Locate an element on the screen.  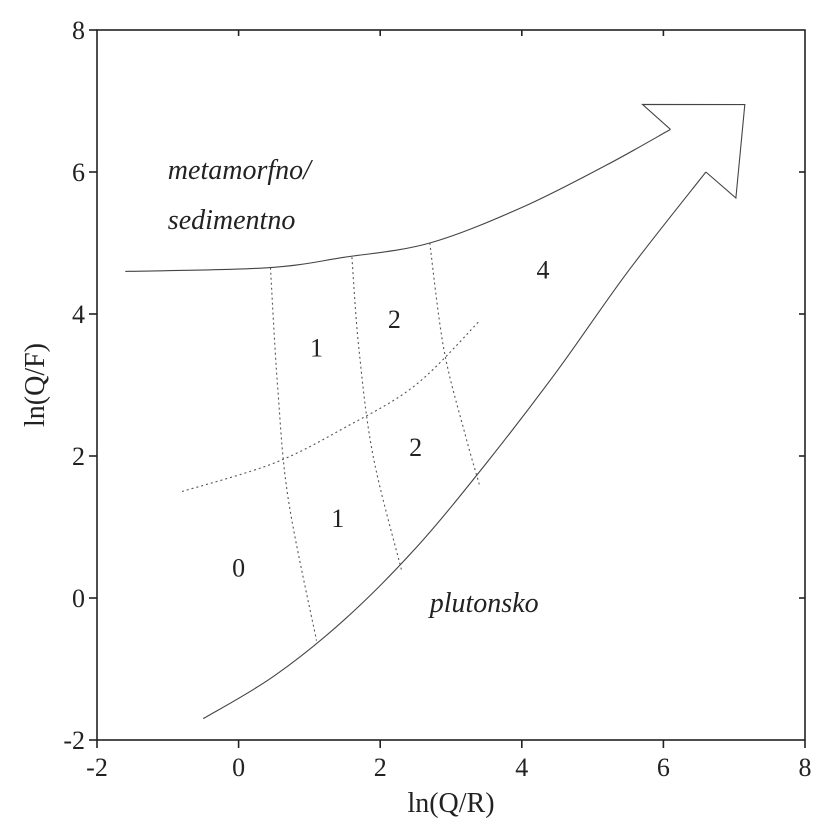
x-tick-label: -2 is located at coordinates (97, 767).